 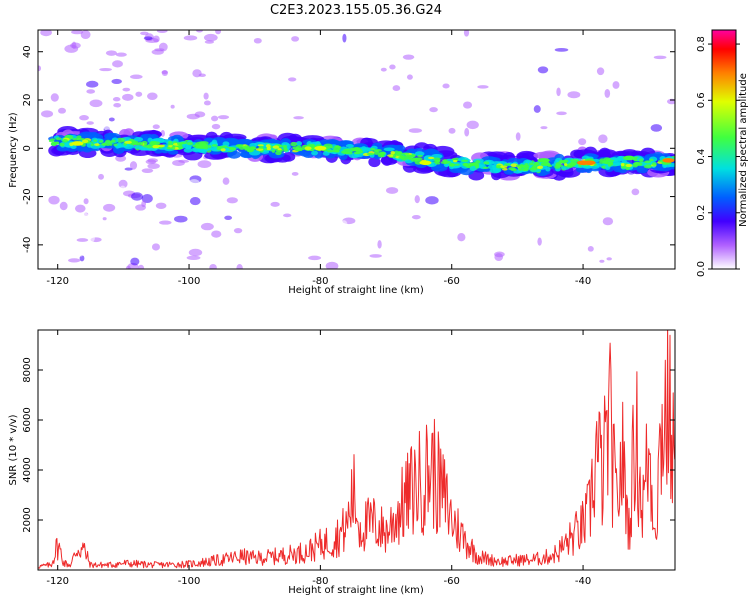 What do you see at coordinates (27, 196) in the screenshot?
I see `y-tick-label: -20` at bounding box center [27, 196].